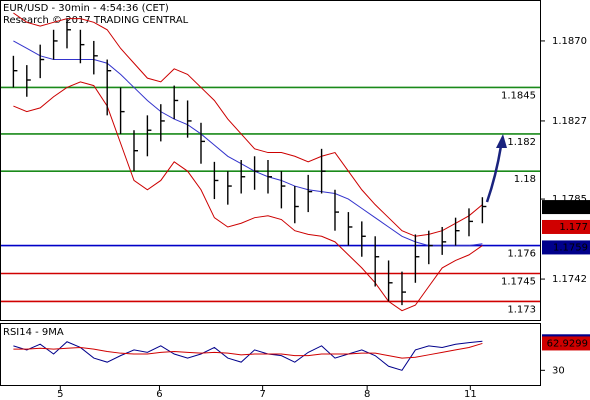  Describe the element at coordinates (569, 199) in the screenshot. I see `y-tick-label: 1.1785` at that location.